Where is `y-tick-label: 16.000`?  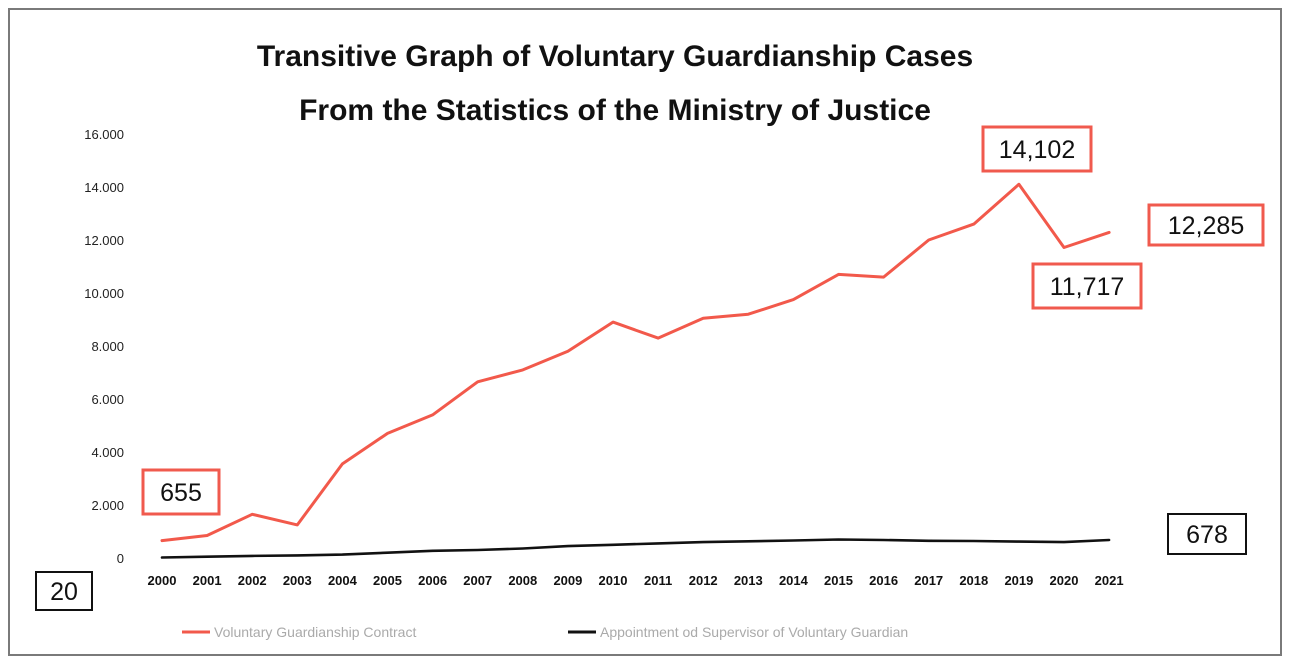 y-tick-label: 16.000 is located at coordinates (104, 134).